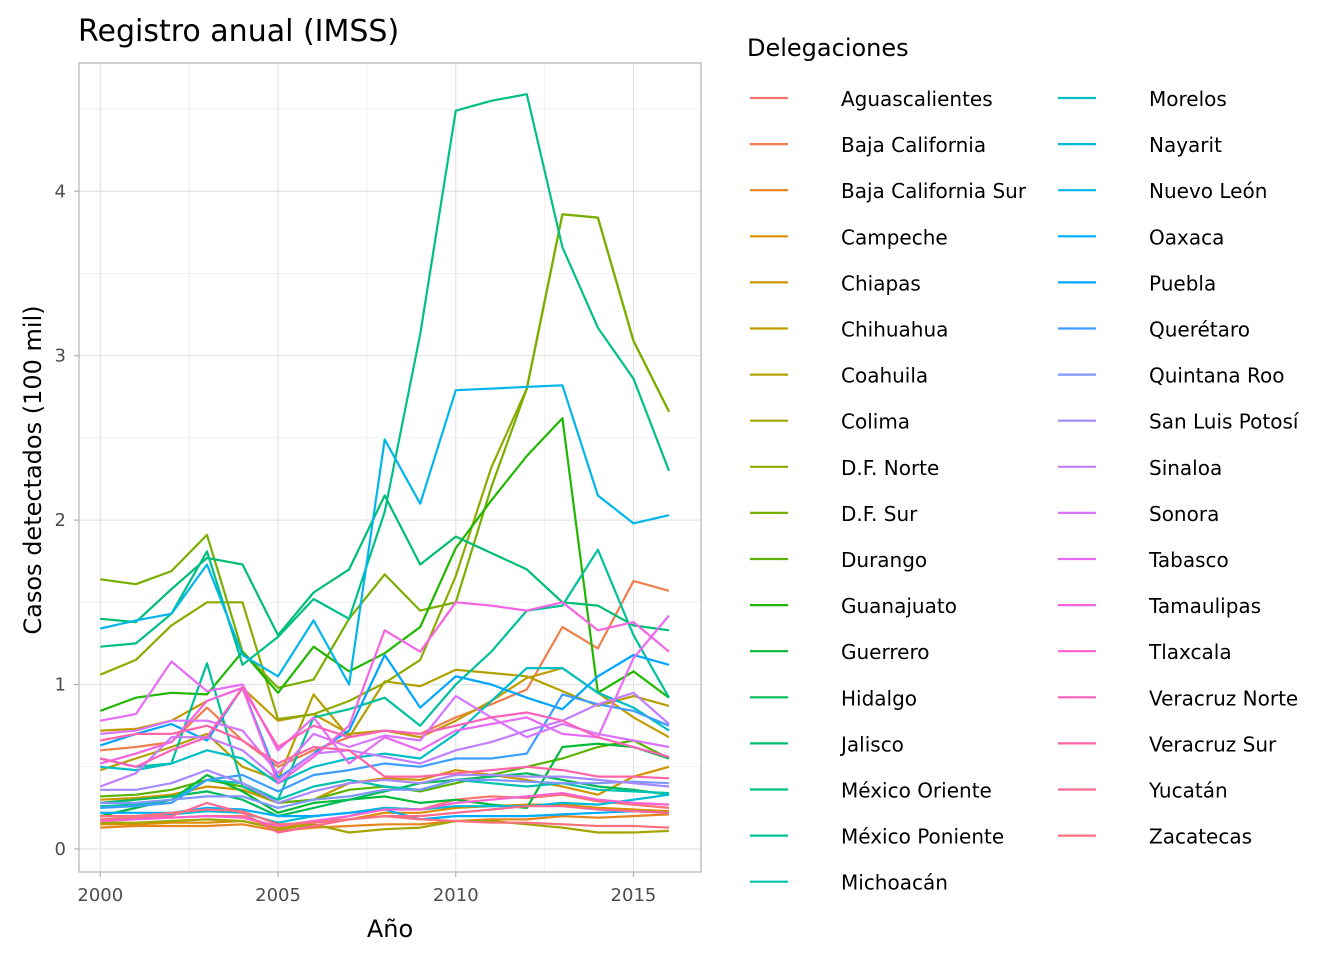  Describe the element at coordinates (827, 744) in the screenshot. I see `legend-item: Jalisco` at that location.